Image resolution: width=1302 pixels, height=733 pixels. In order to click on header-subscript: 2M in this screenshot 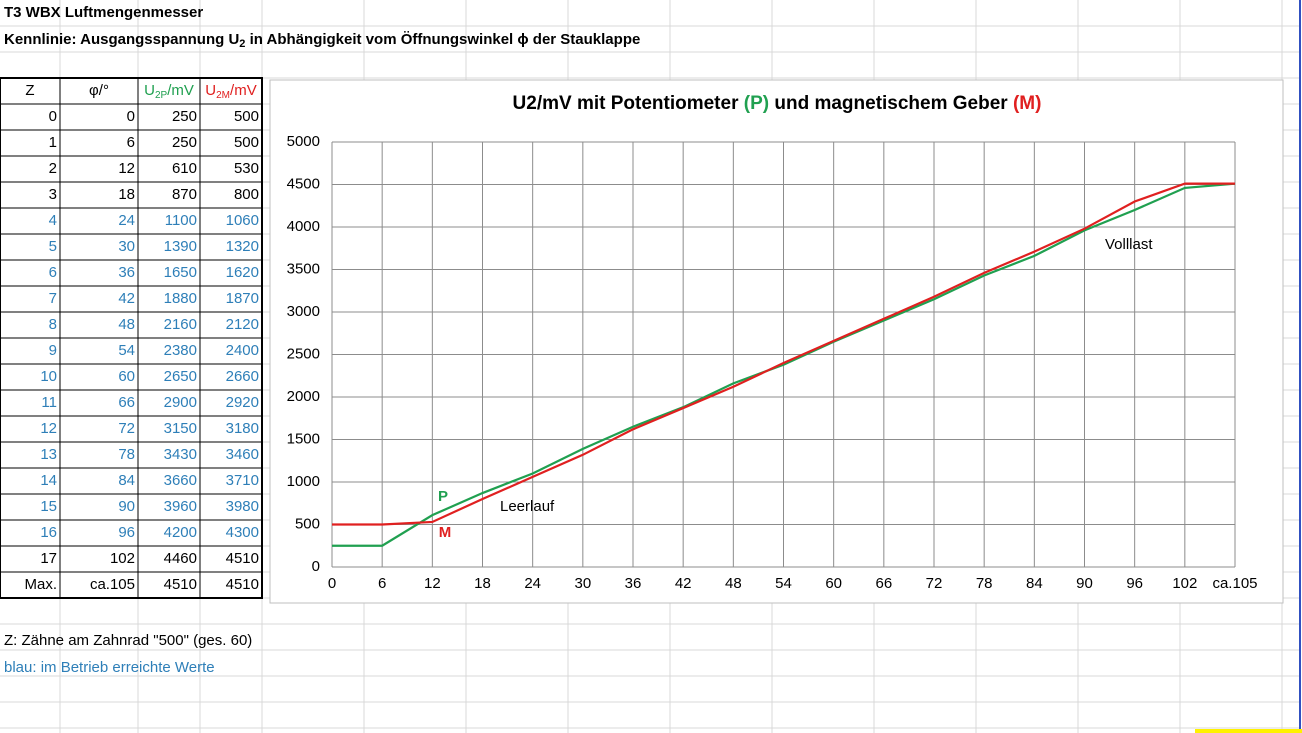, I will do `click(223, 95)`.